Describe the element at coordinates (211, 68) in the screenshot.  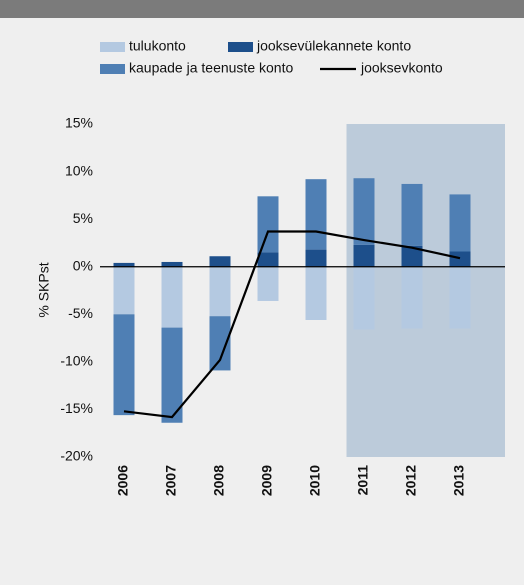
I see `legend-label: kaupade ja teenuste konto` at that location.